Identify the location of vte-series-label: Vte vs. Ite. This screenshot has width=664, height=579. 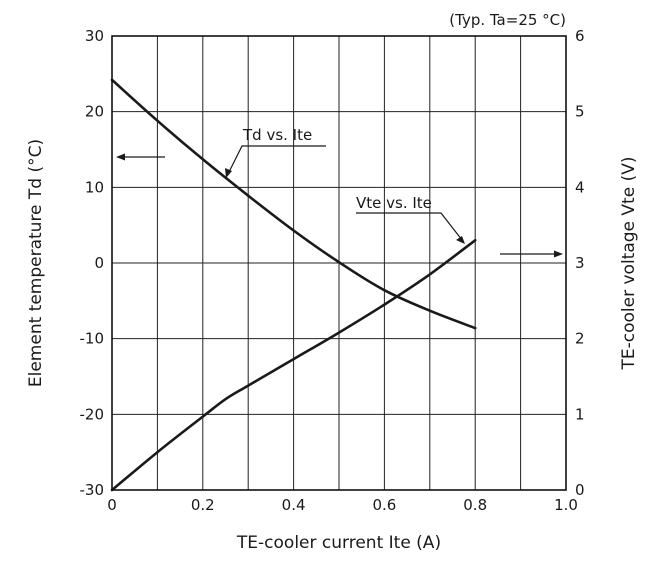
(394, 203).